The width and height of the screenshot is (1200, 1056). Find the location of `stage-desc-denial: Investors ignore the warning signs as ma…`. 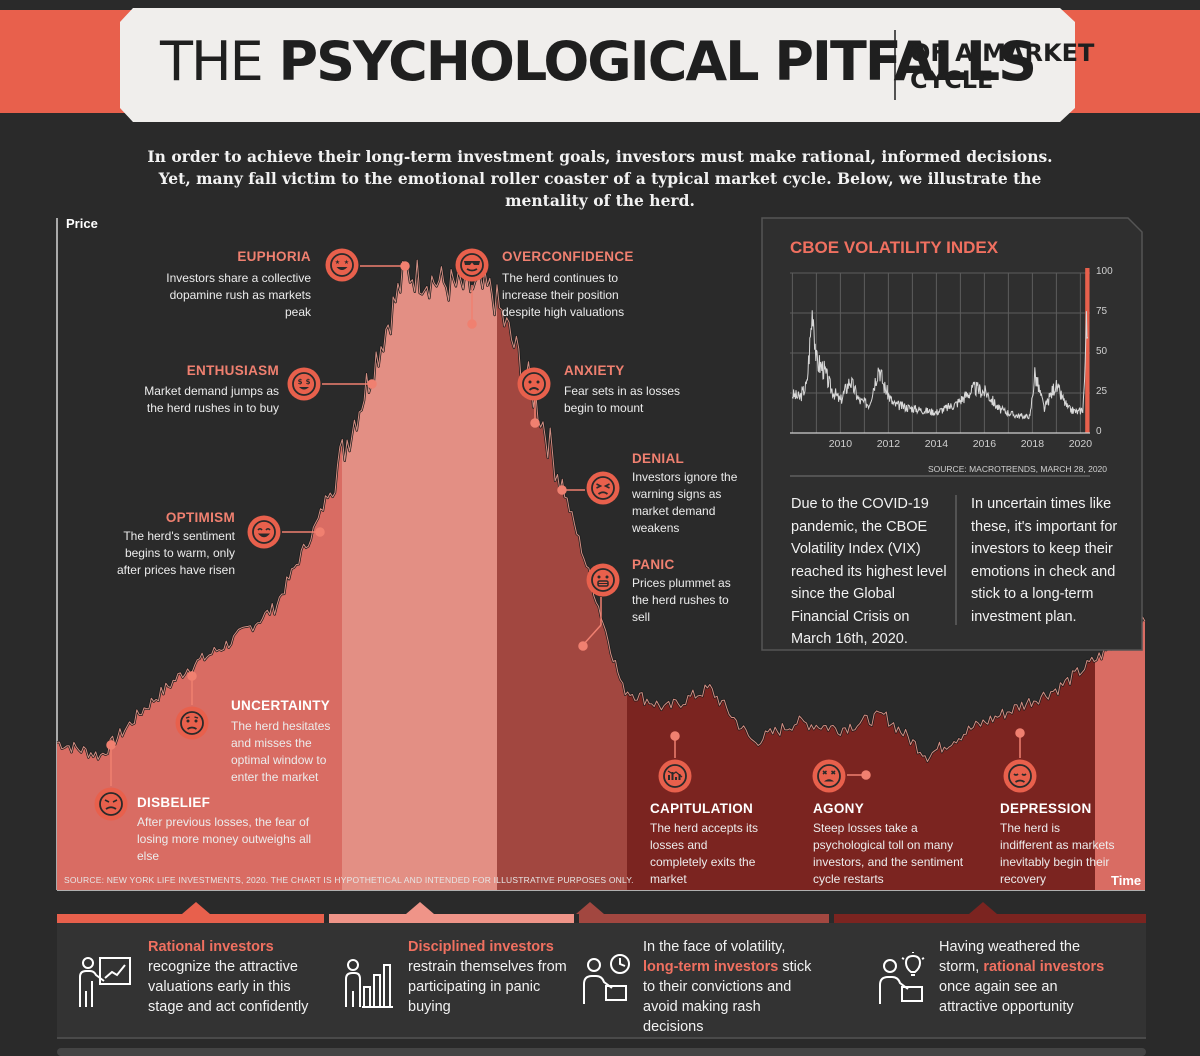

stage-desc-denial: Investors ignore the warning signs as ma… is located at coordinates (685, 502).